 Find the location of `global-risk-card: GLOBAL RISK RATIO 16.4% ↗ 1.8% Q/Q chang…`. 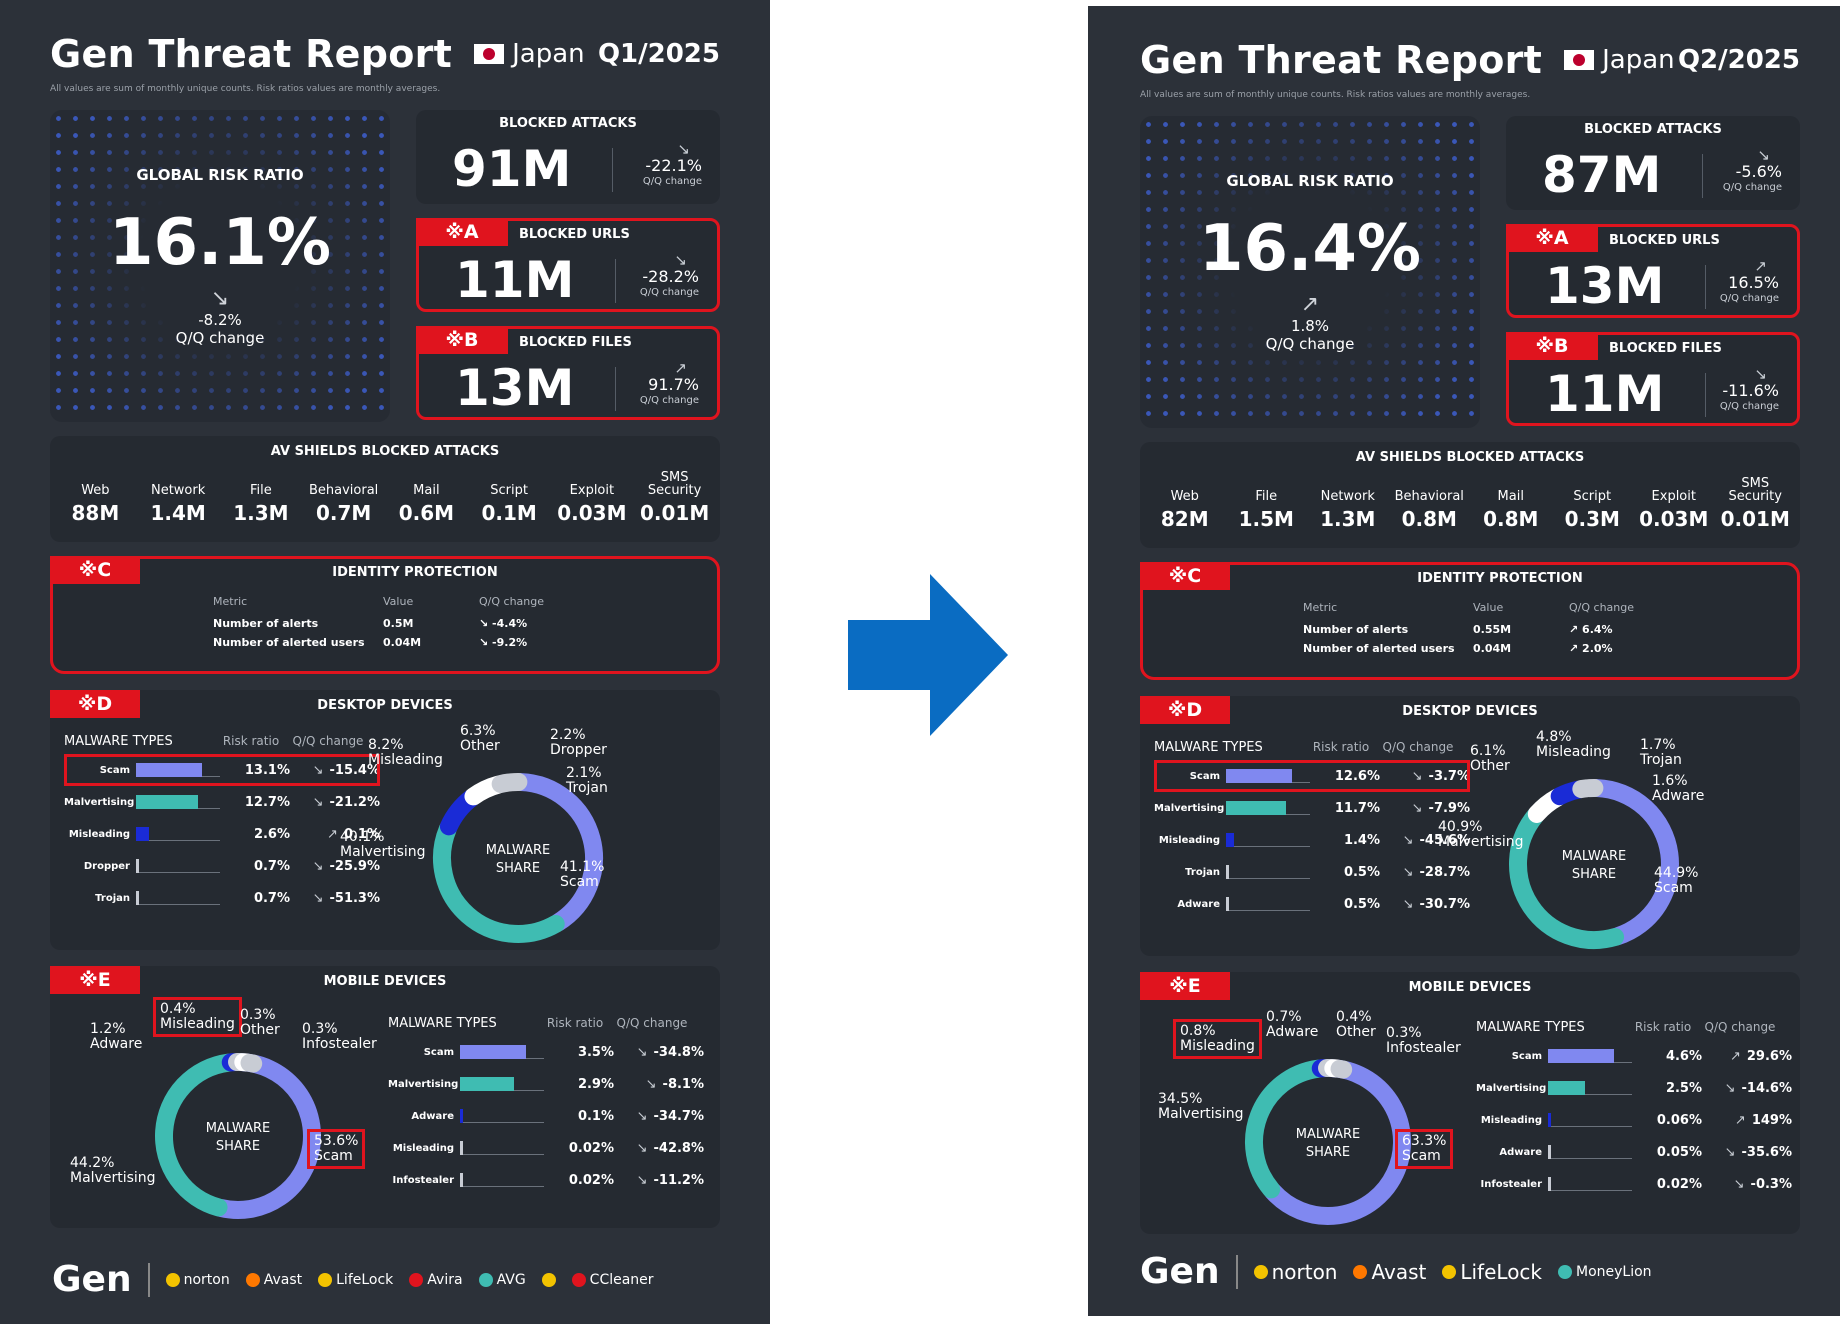

global-risk-card: GLOBAL RISK RATIO 16.4% ↗ 1.8% Q/Q chang… is located at coordinates (1310, 272).